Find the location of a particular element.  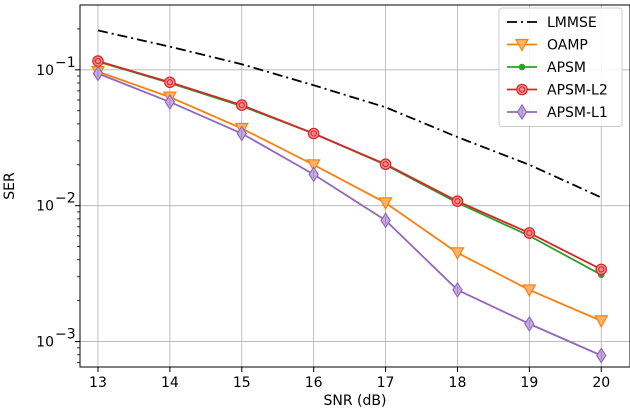

legend: LMMSE OAMP APSM APSM-L2 APSM-L1 is located at coordinates (560, 67).